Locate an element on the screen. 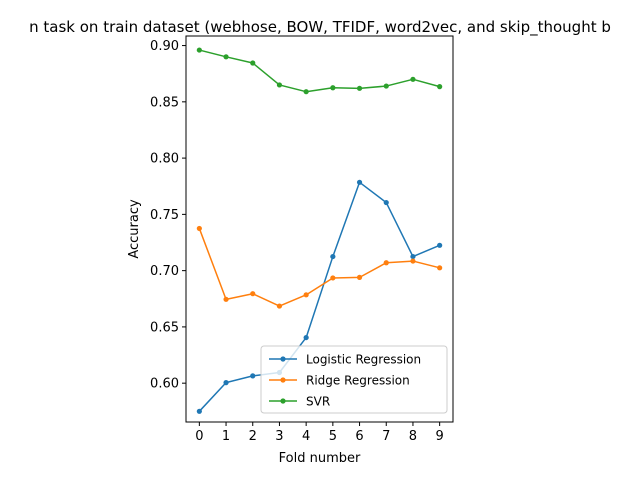 This screenshot has width=640, height=480. y-tick-label: 0.70 is located at coordinates (164, 271).